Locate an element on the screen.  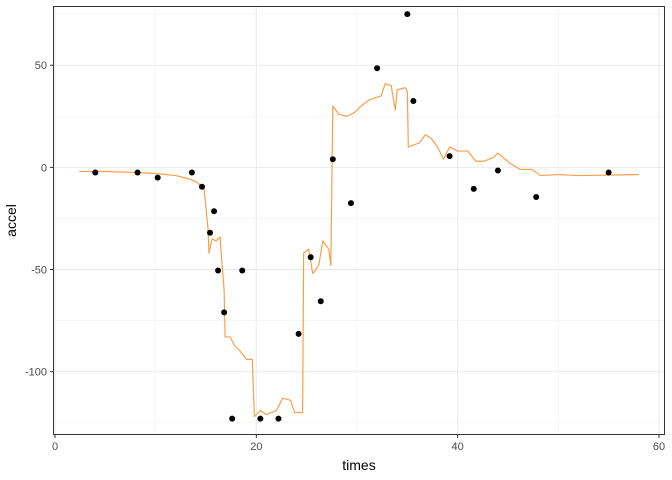
x-axis-tick-label: 0 is located at coordinates (55, 447).